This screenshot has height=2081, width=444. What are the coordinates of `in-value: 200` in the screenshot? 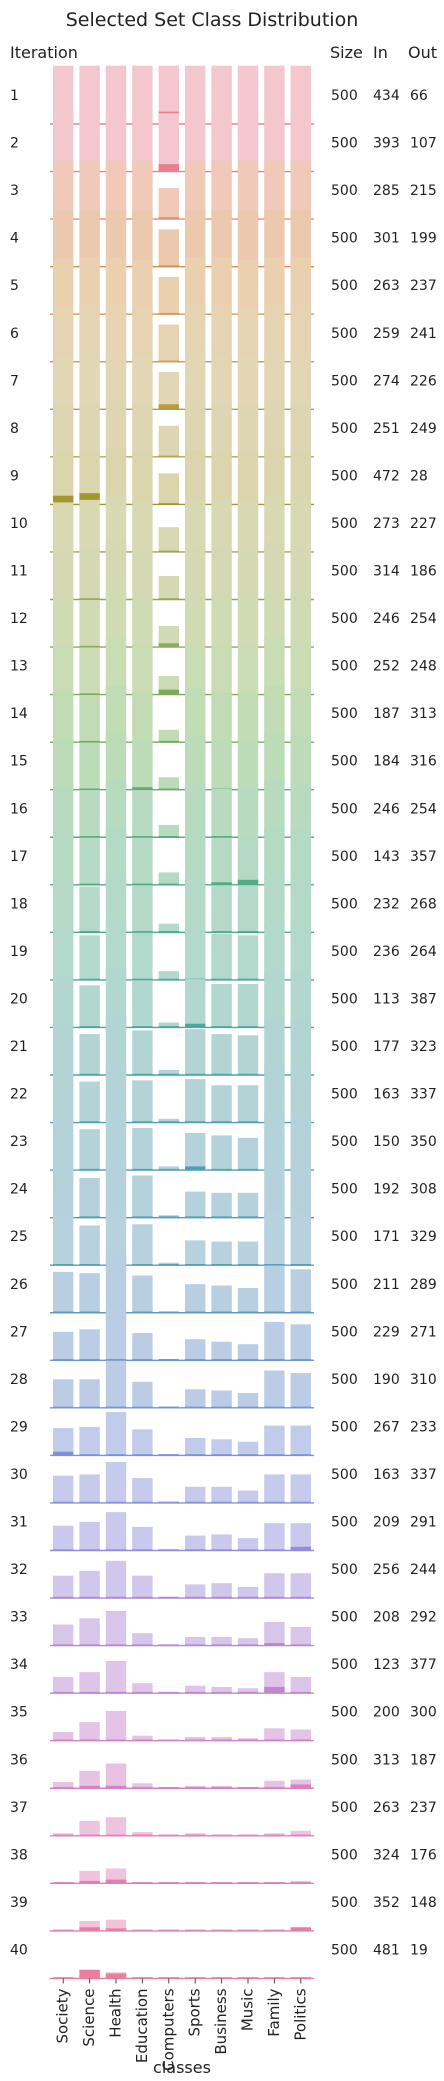 It's located at (386, 1713).